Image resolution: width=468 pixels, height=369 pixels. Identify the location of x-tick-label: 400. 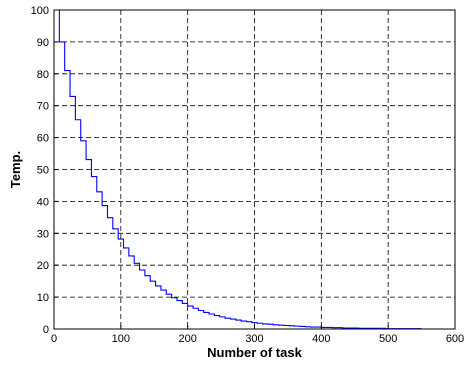
(321, 339).